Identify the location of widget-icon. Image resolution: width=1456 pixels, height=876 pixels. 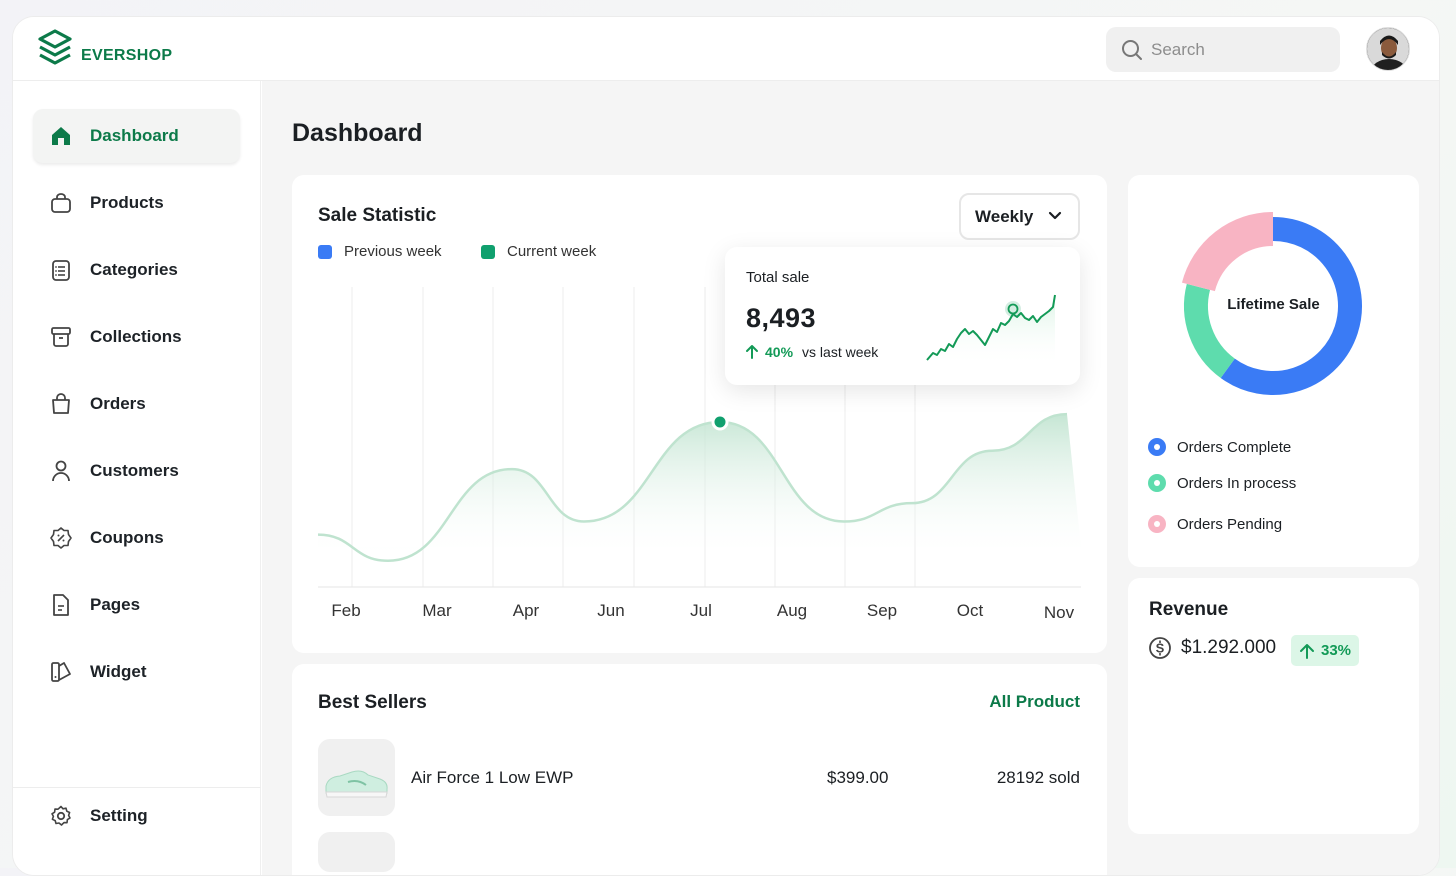
(61, 672).